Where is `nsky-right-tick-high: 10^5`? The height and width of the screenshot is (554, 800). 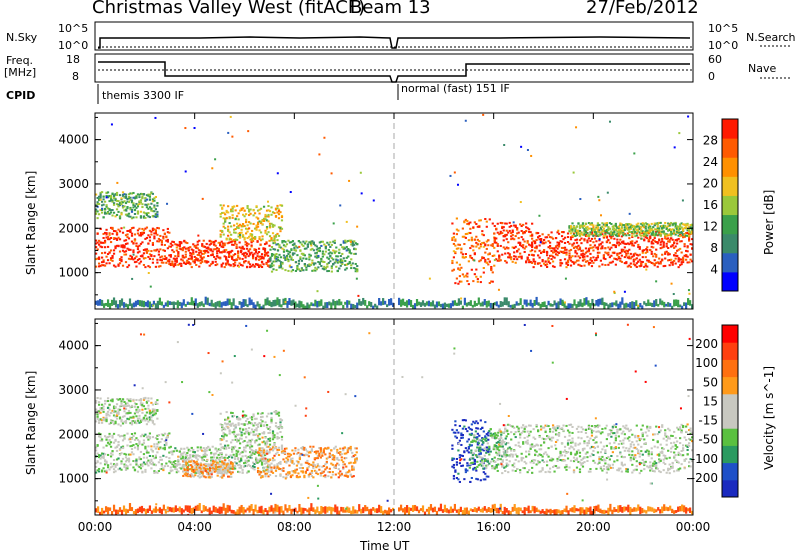 nsky-right-tick-high: 10^5 is located at coordinates (723, 28).